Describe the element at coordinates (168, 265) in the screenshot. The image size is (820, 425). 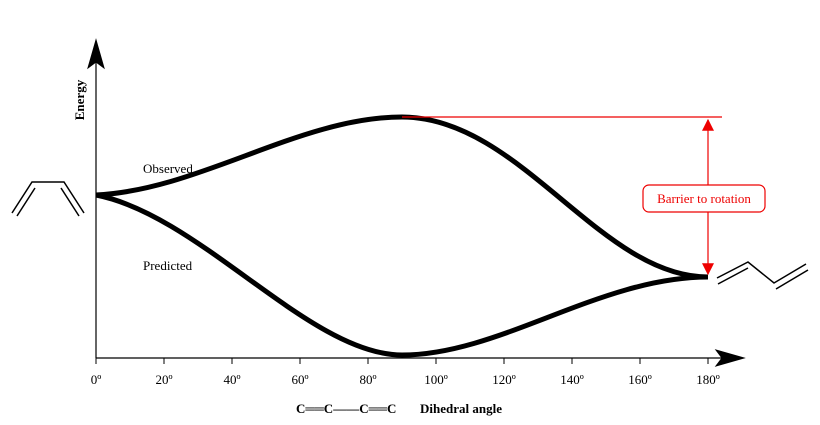
I see `curve-label: Predicted` at that location.